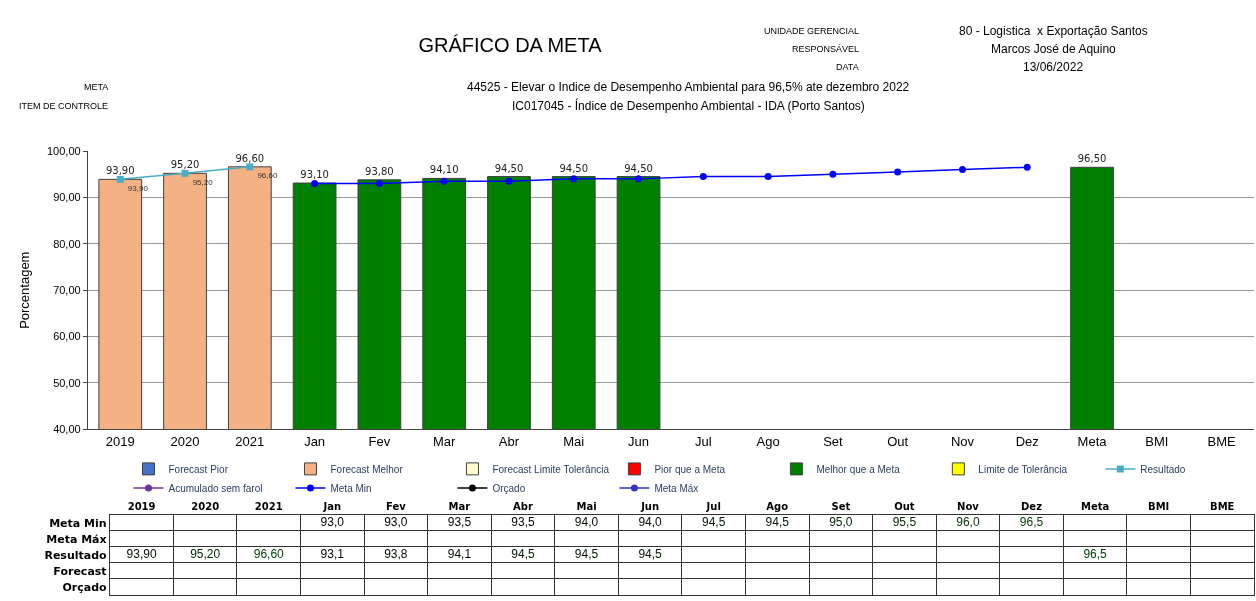 The image size is (1256, 601). What do you see at coordinates (1095, 506) in the screenshot?
I see `x-tick-label: Meta` at bounding box center [1095, 506].